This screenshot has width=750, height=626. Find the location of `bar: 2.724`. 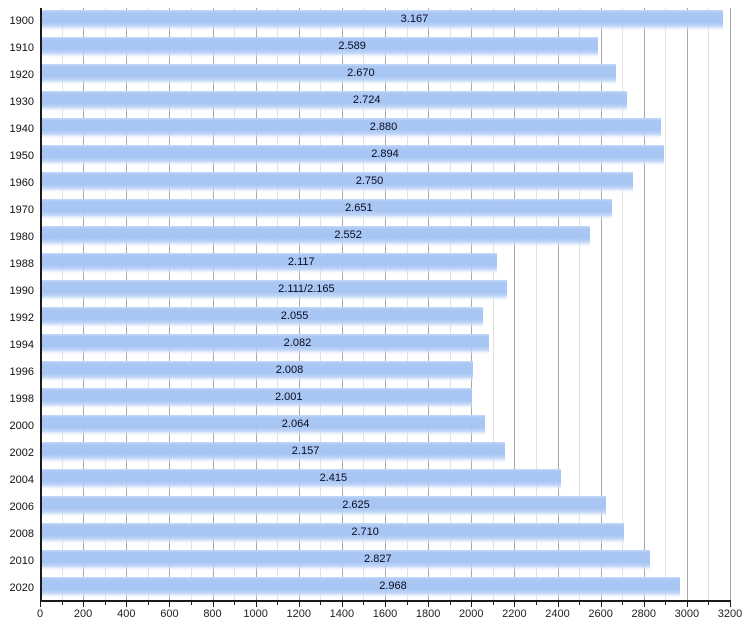

bar: 2.724 is located at coordinates (334, 101).